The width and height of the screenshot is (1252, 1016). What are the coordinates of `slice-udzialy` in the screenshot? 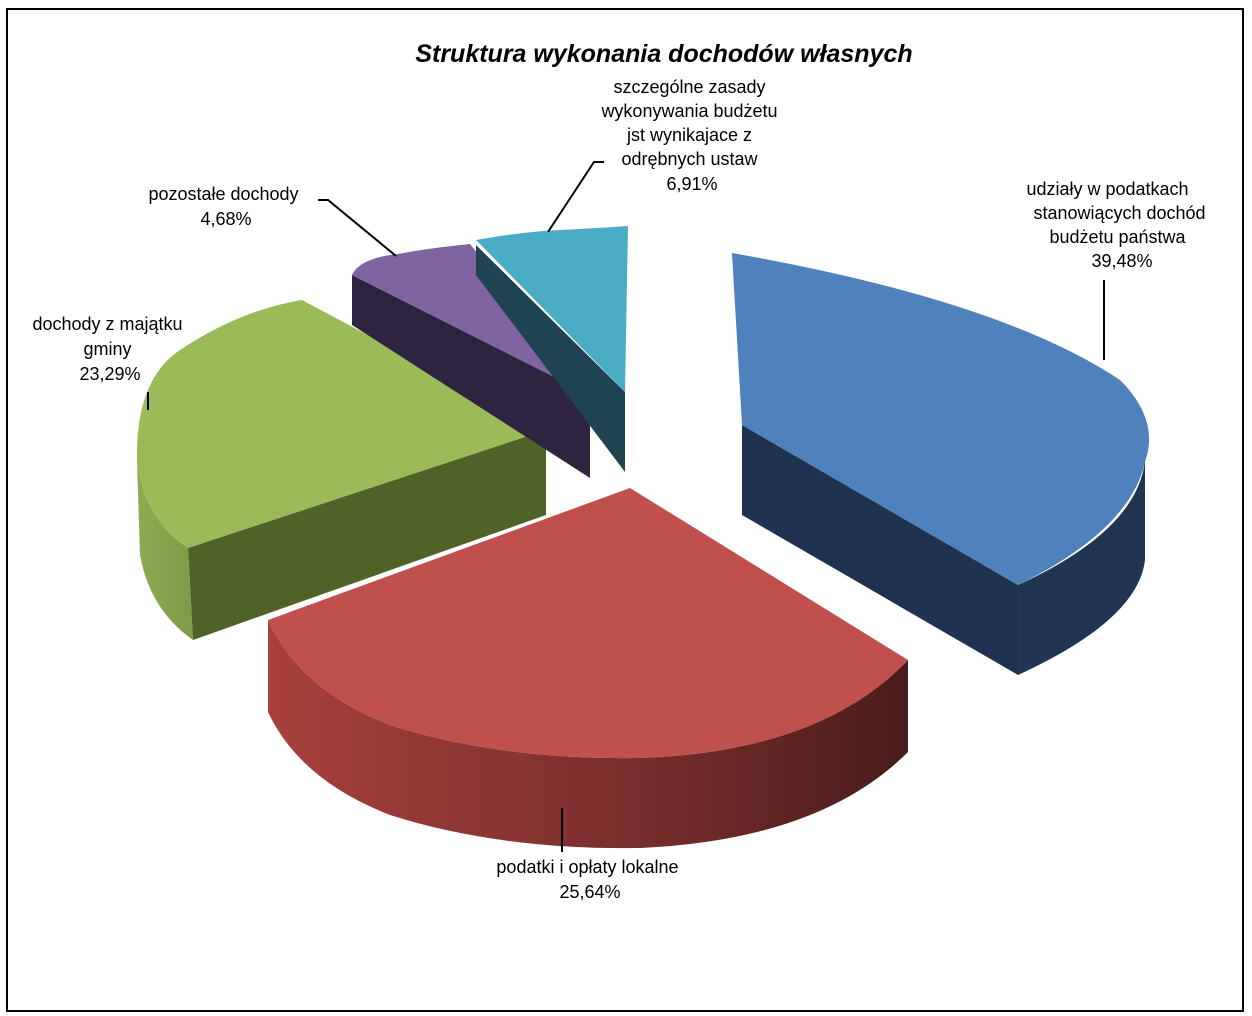 It's located at (941, 464).